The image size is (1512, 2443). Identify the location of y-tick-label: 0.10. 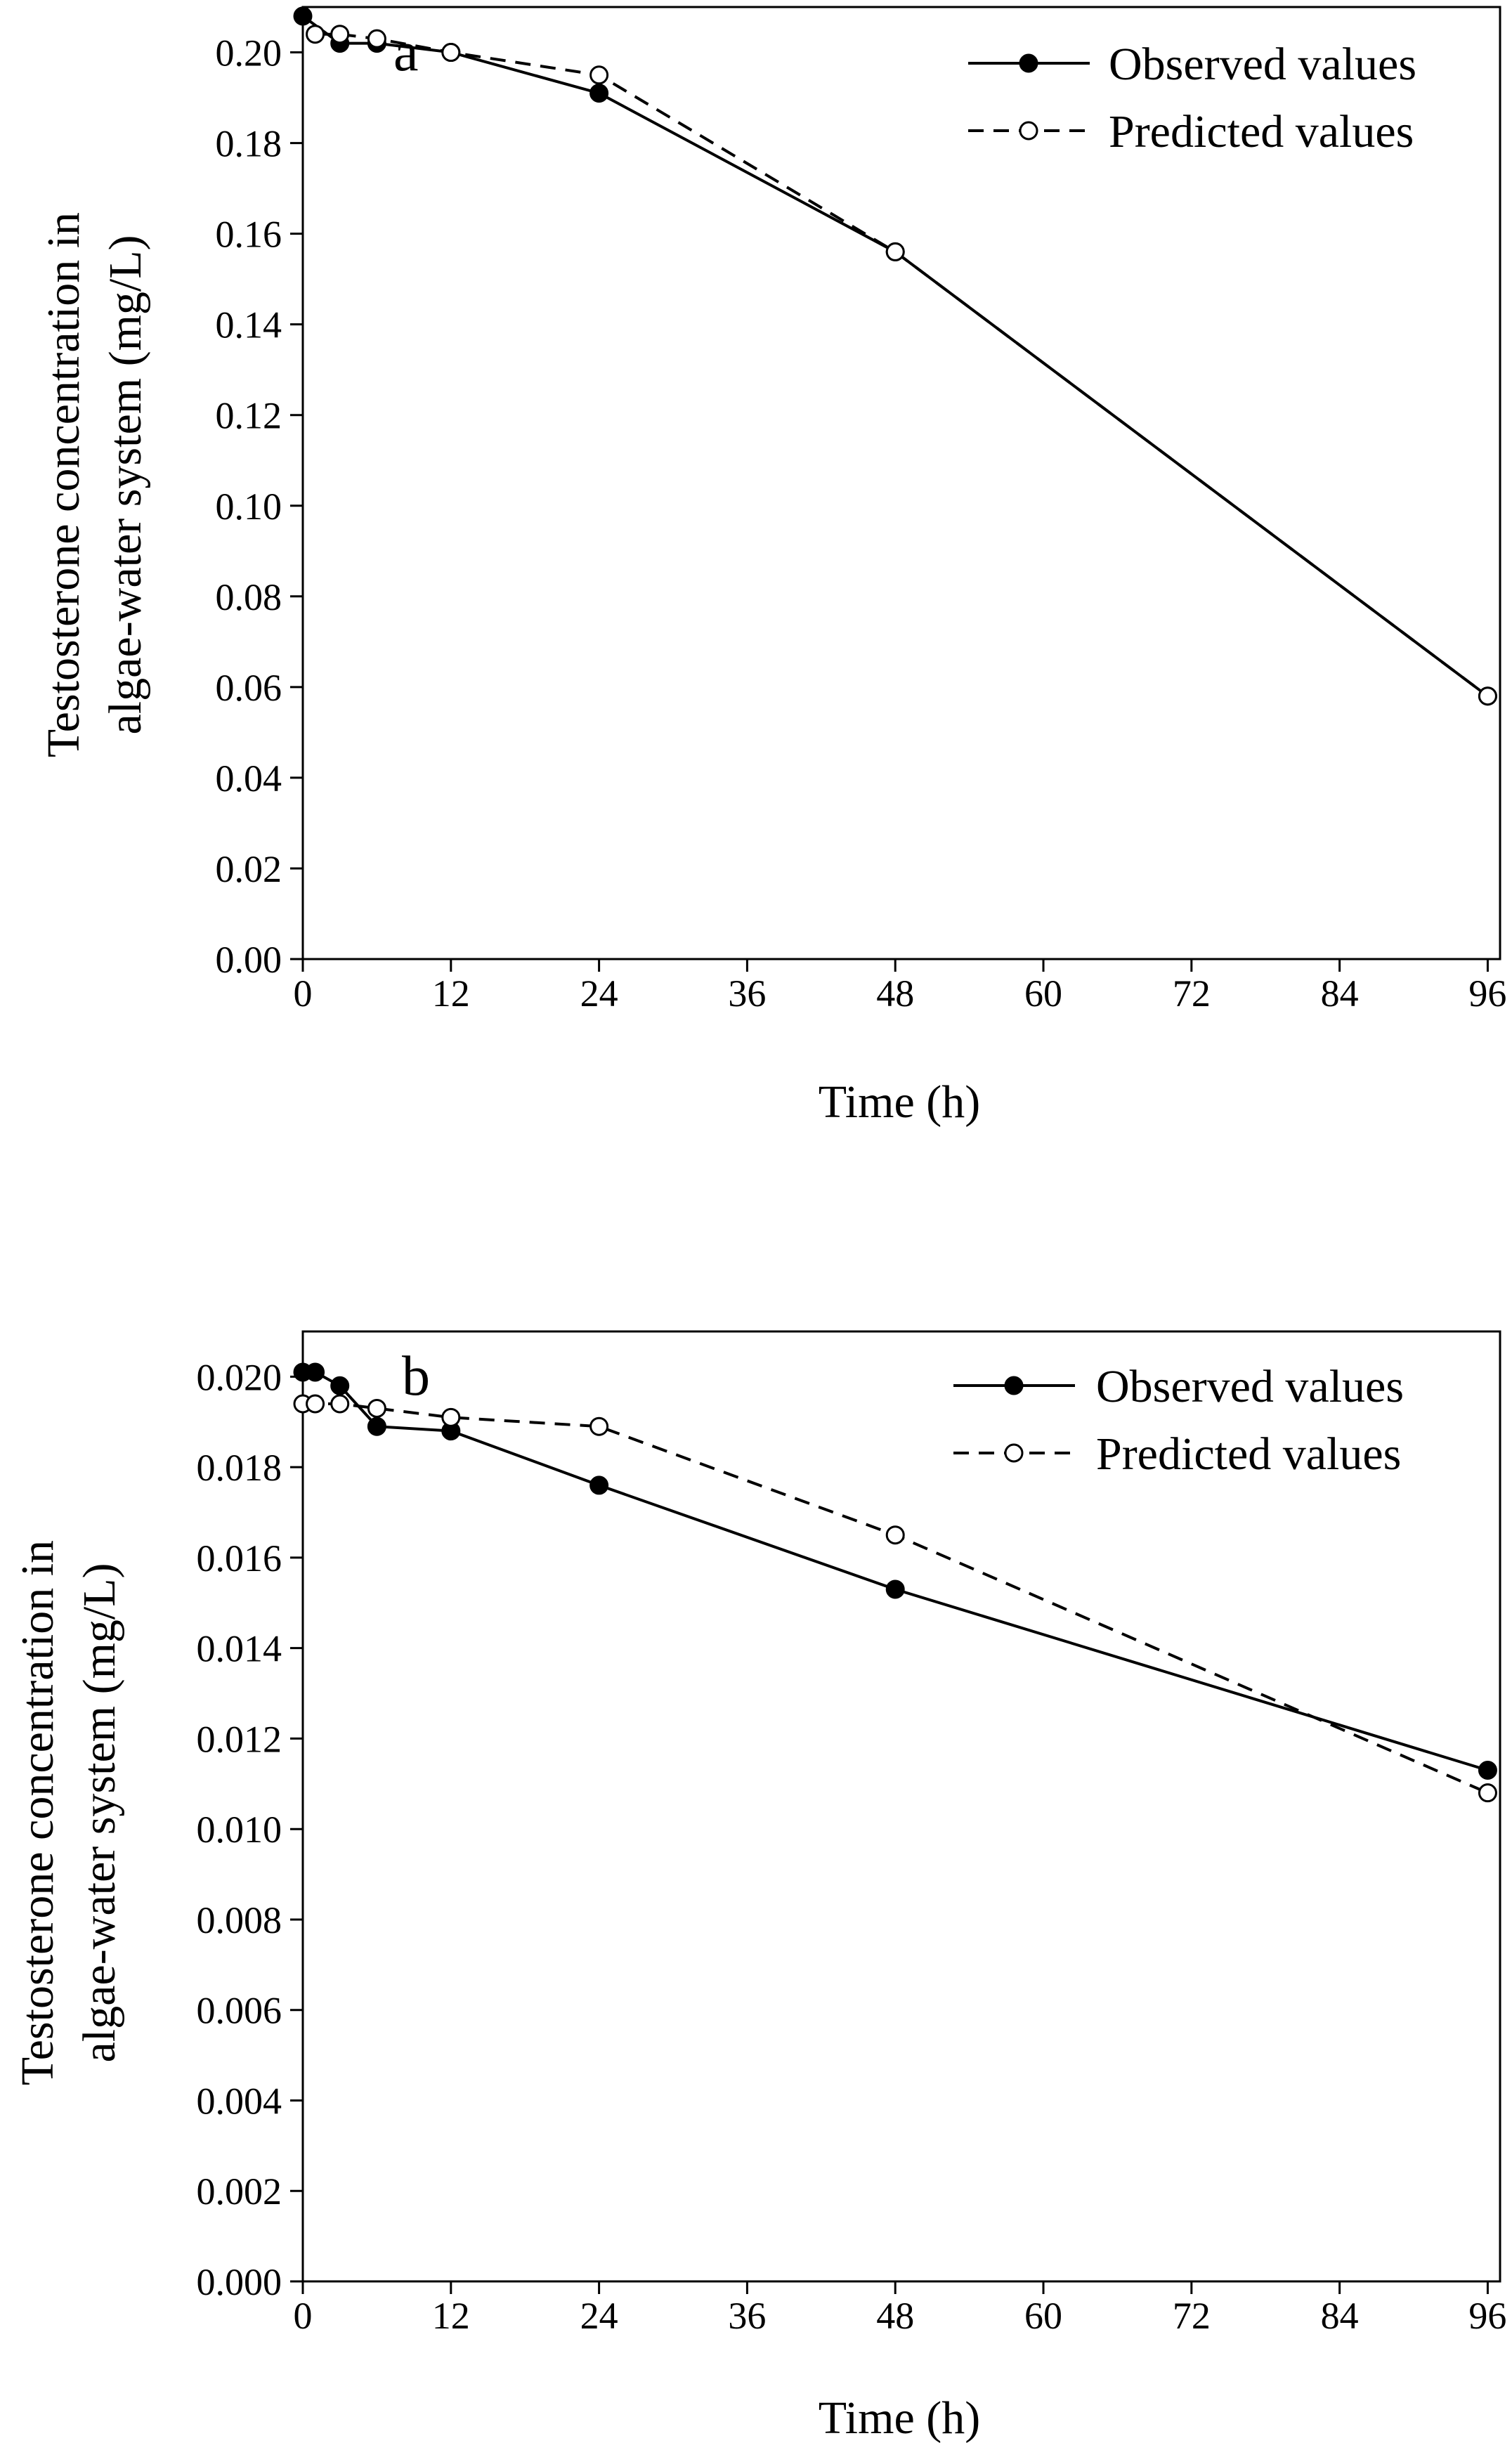
(249, 507).